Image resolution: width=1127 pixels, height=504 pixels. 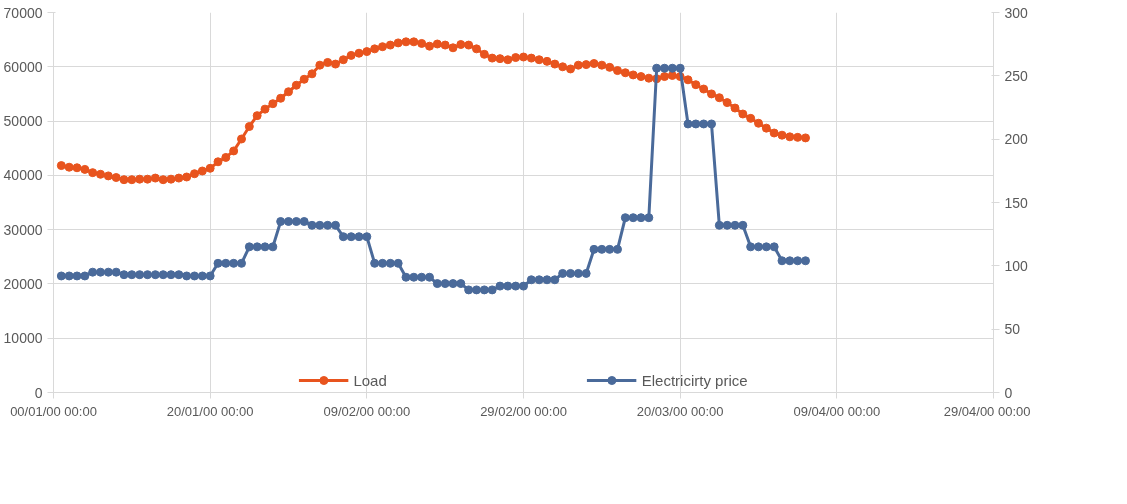 What do you see at coordinates (370, 380) in the screenshot?
I see `legend-label: Load` at bounding box center [370, 380].